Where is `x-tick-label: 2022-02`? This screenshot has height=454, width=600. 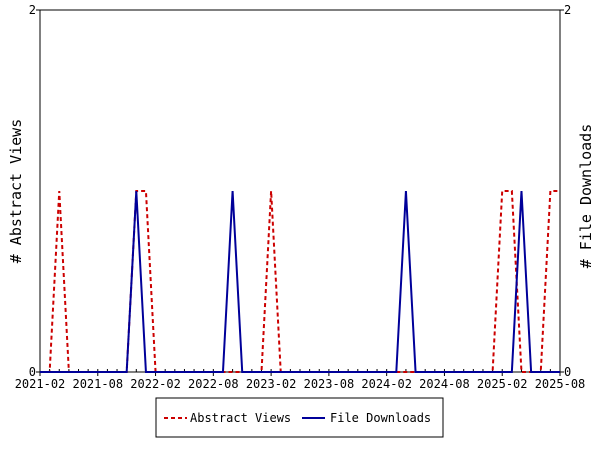
x-tick-label: 2022-02 is located at coordinates (155, 384).